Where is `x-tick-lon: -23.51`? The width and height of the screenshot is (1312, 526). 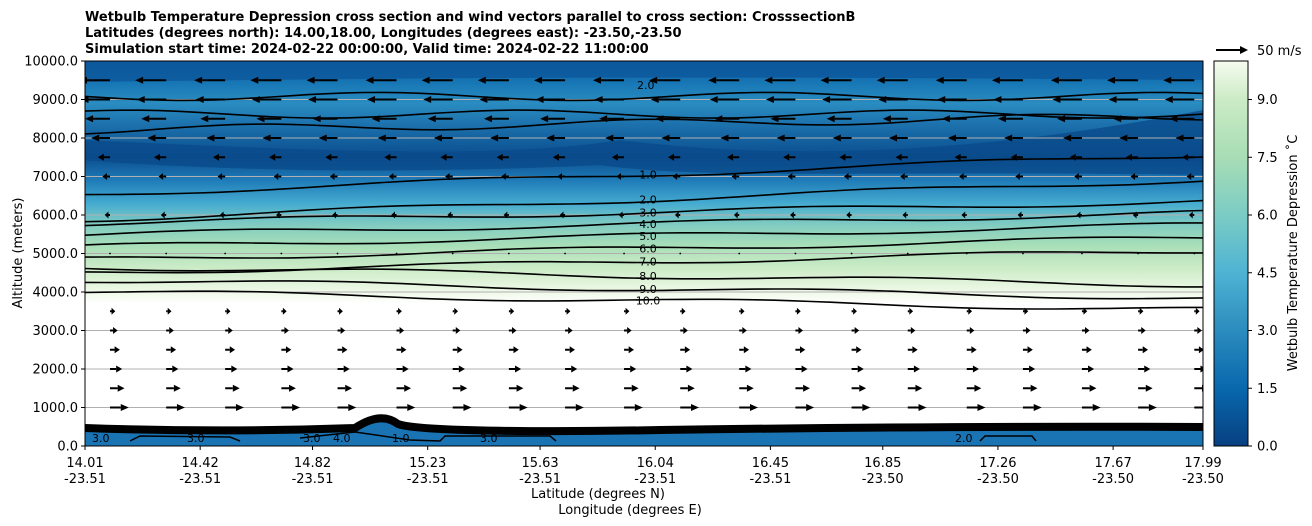
x-tick-lon: -23.51 is located at coordinates (770, 479).